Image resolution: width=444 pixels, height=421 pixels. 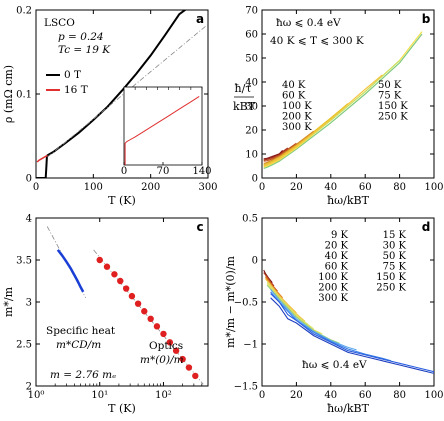 I want to click on y-tick-label: −0.5, so click(x=246, y=303).